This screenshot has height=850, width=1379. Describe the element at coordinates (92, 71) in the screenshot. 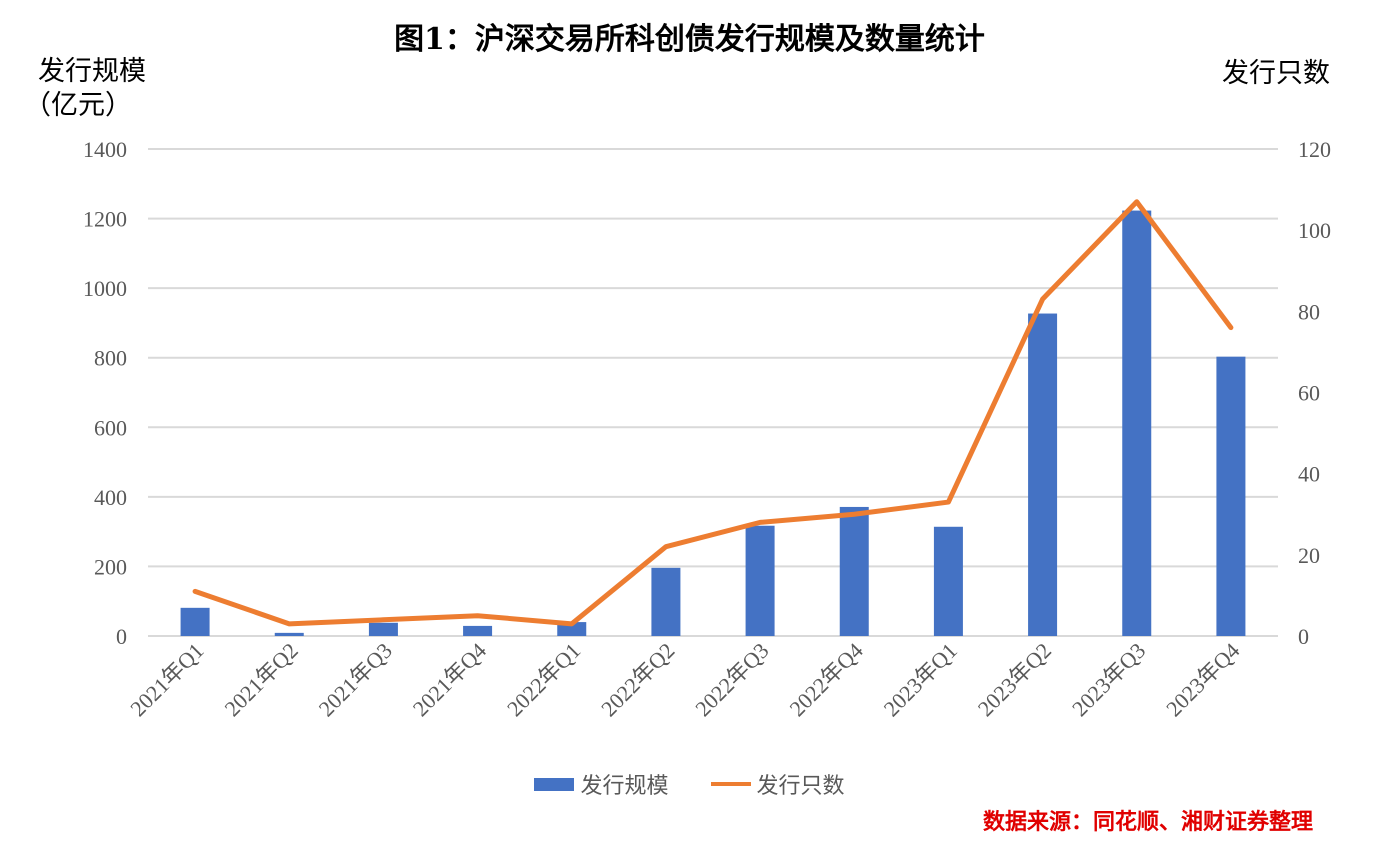

I see `left-axis-label-line1: 发行规模` at that location.